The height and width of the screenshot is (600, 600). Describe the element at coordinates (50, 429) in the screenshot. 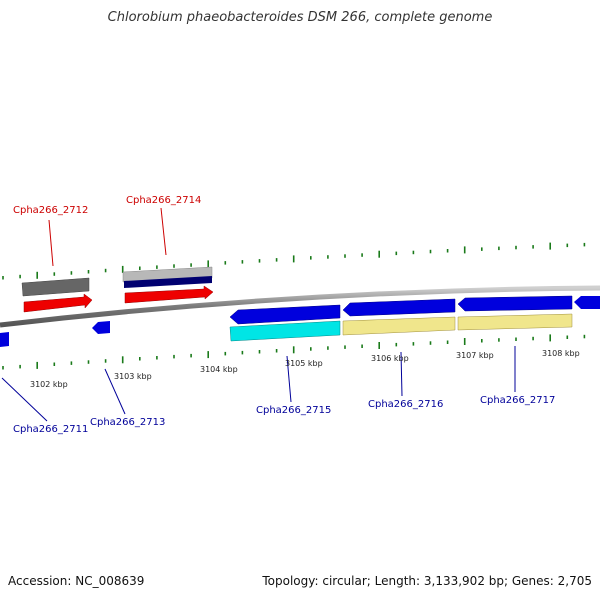

I see `gene-label-cpha266-2711: Cpha266_2711` at that location.